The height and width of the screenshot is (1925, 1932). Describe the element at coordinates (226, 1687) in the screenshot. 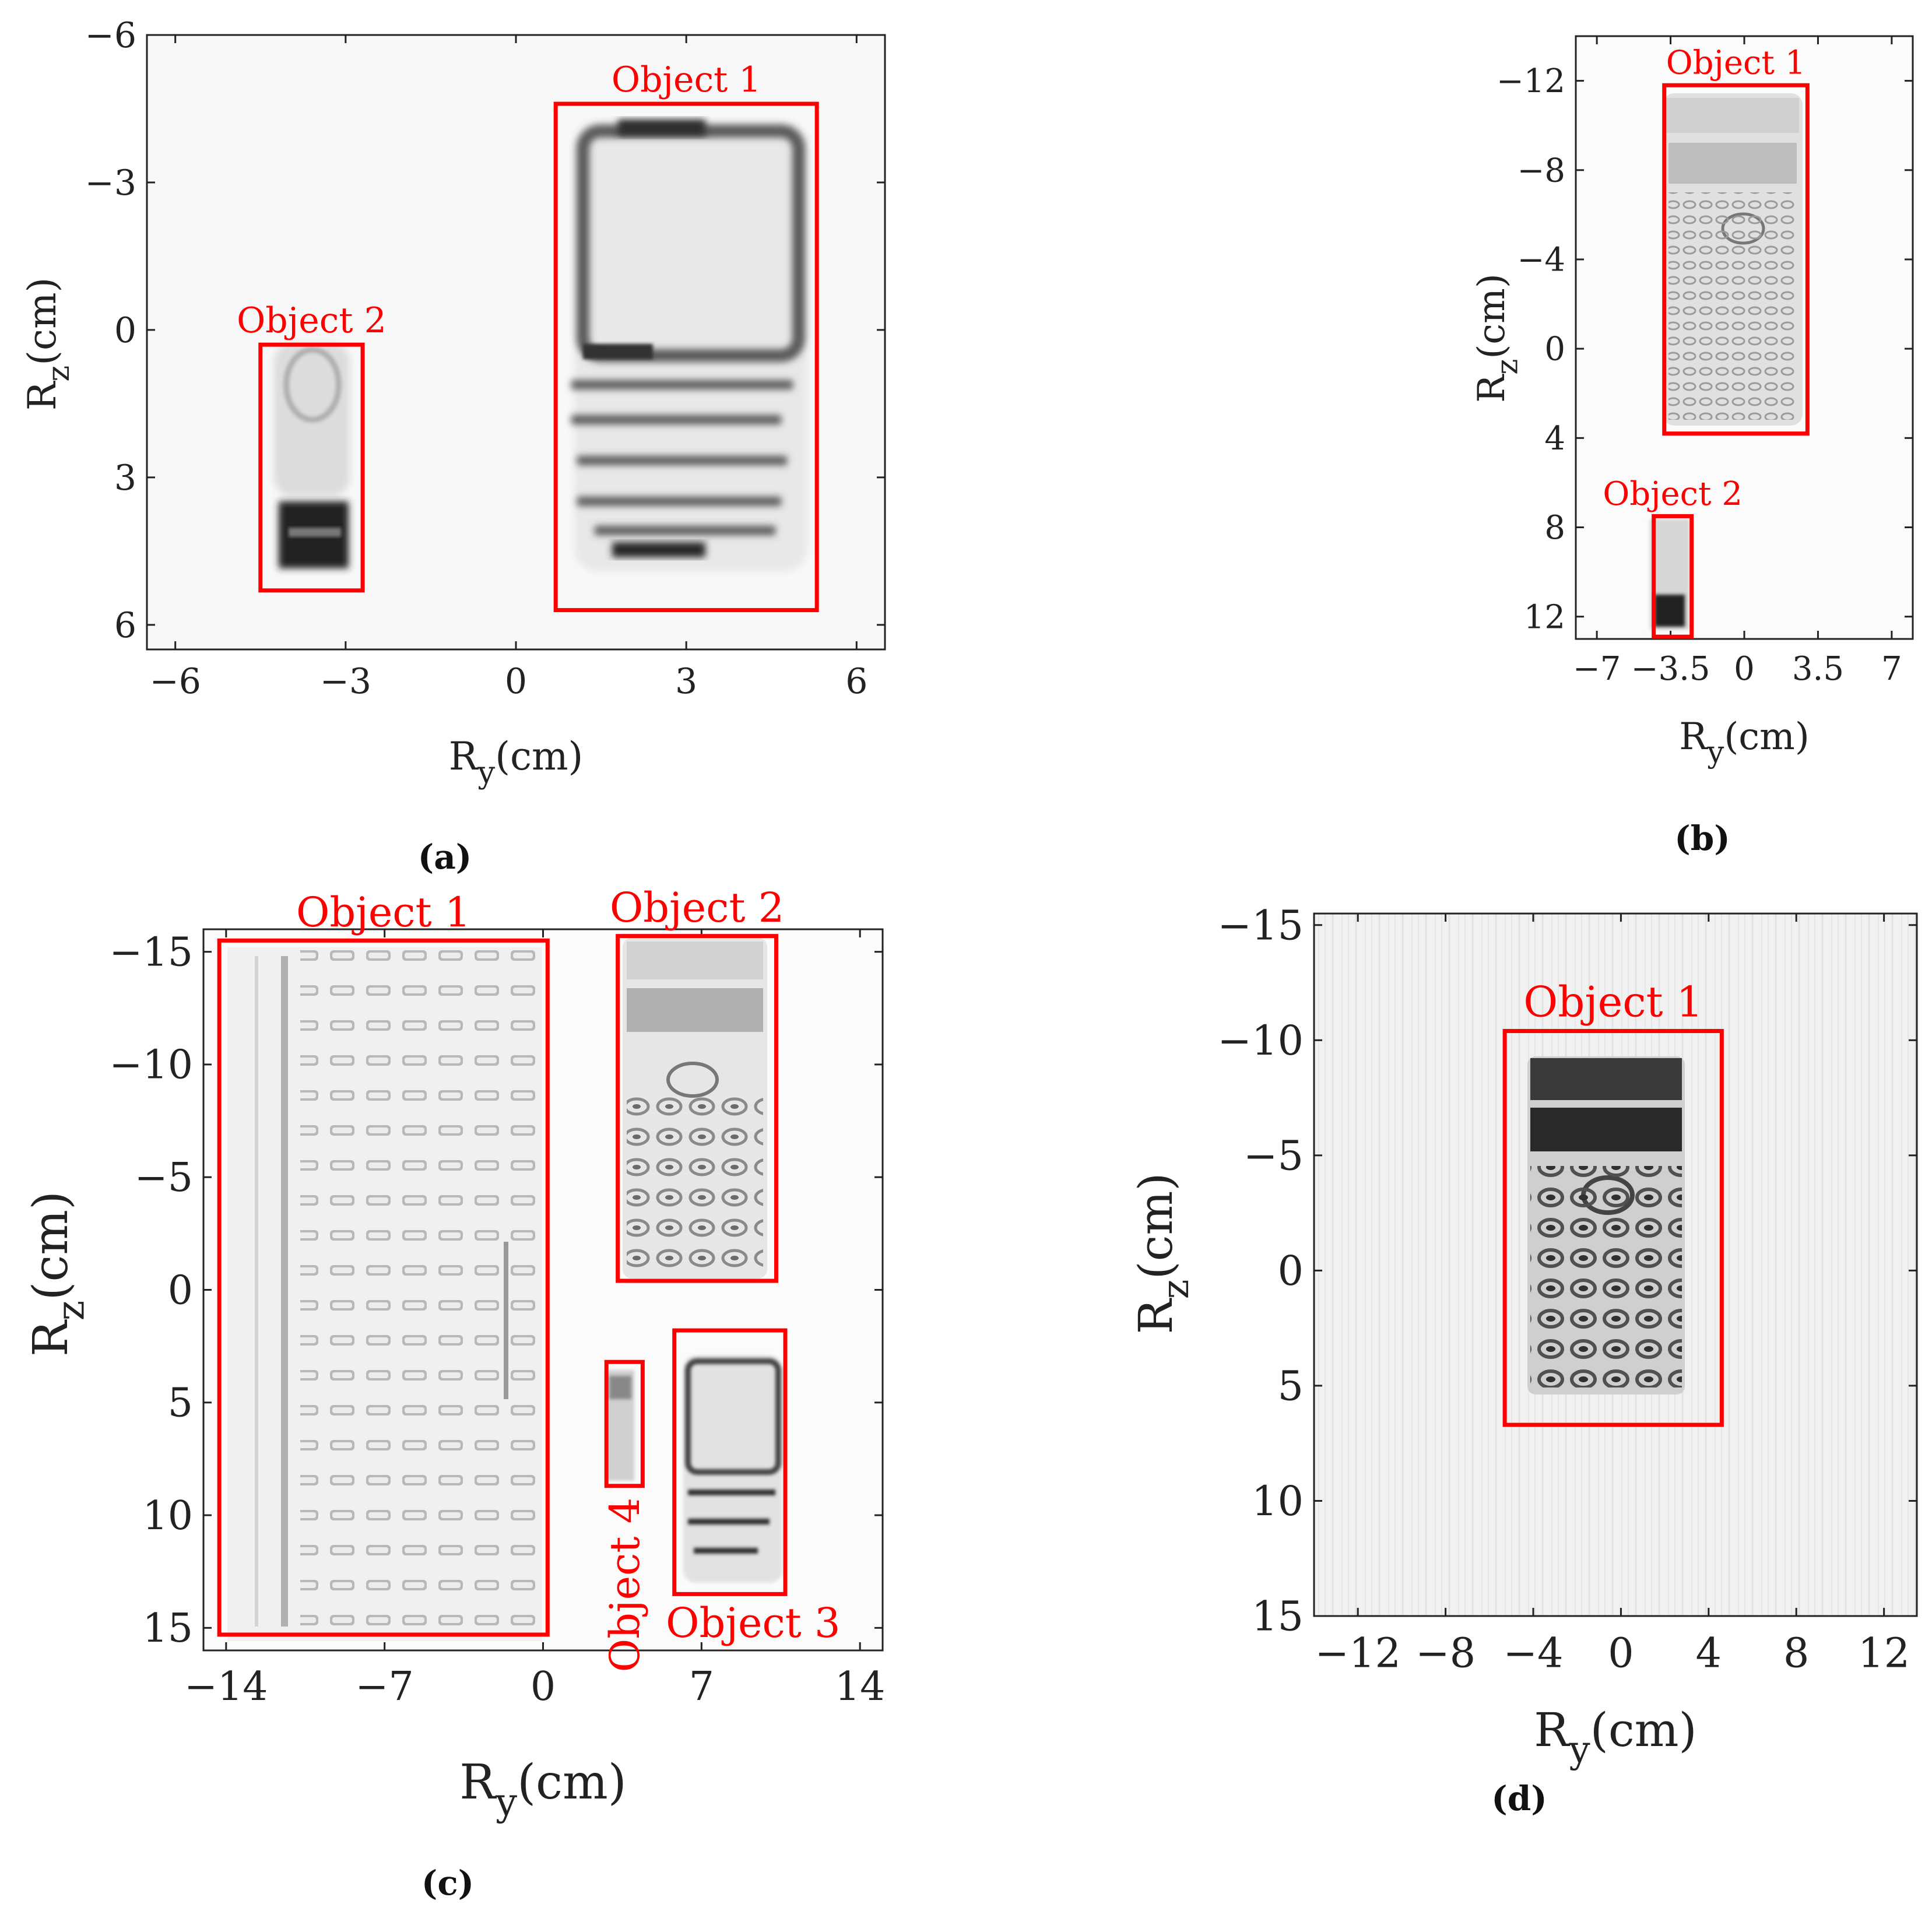

I see `x-tick-label: −14` at that location.